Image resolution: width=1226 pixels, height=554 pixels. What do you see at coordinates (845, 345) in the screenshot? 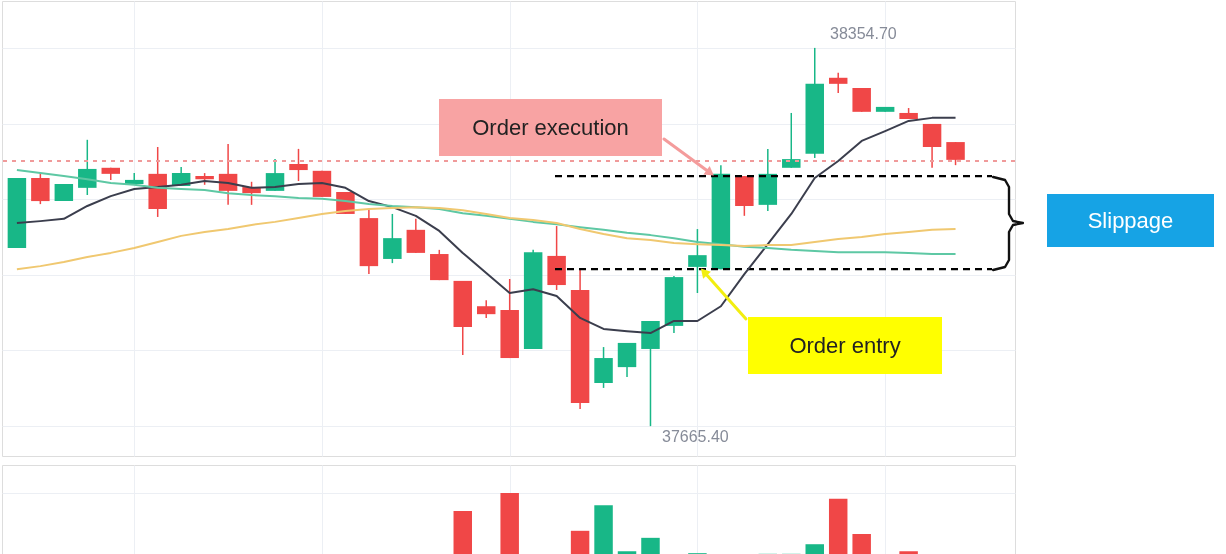
I see `annotation: Order entry` at bounding box center [845, 345].